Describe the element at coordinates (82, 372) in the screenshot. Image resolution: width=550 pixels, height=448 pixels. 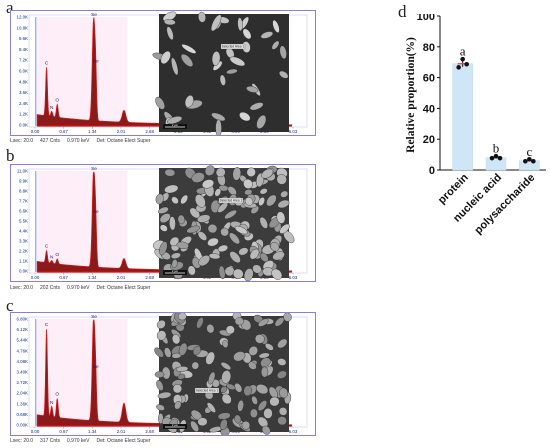
I see `spectrum-region` at that location.